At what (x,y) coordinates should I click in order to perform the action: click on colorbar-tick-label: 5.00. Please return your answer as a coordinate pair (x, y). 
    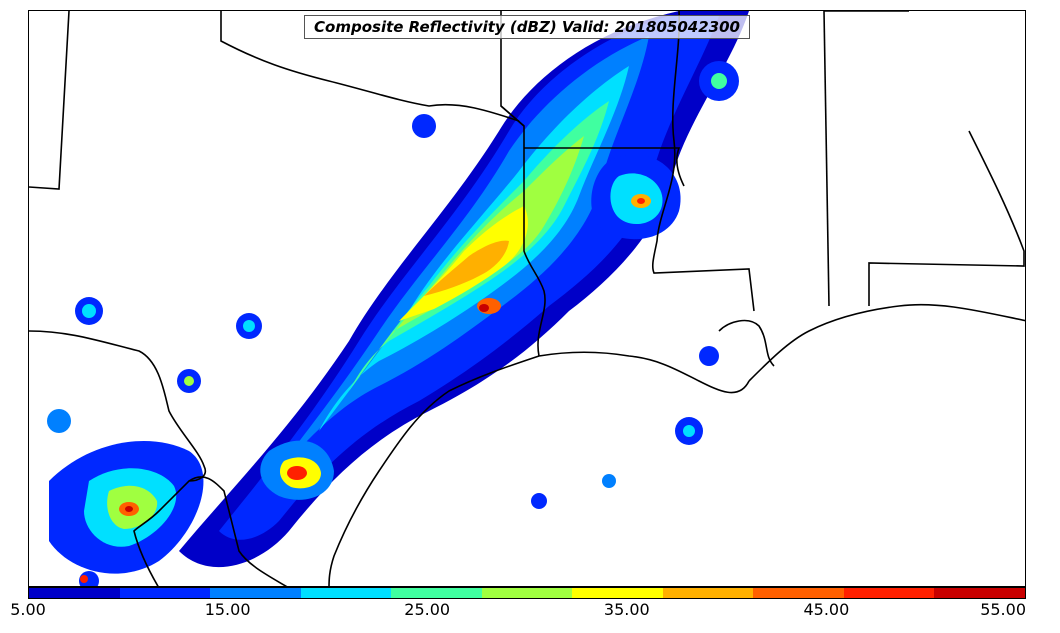
    Looking at the image, I should click on (28, 609).